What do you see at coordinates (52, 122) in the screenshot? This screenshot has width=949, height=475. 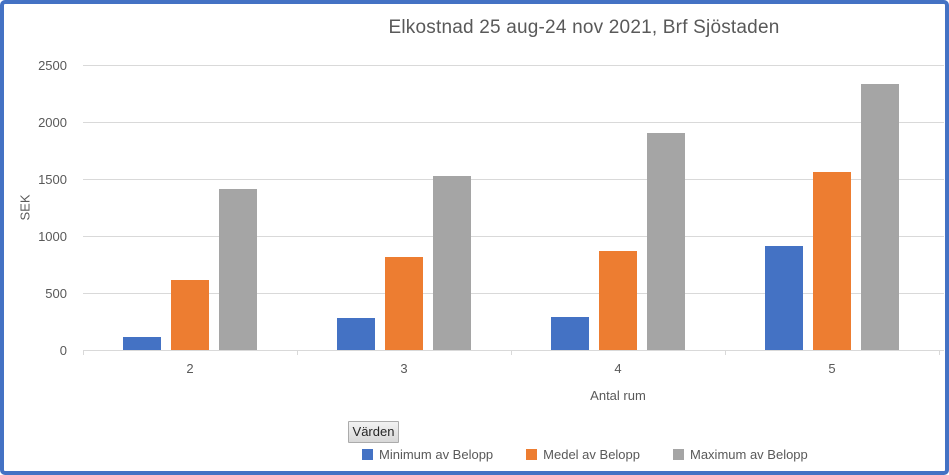 I see `y-axis-tick-label: 2000` at bounding box center [52, 122].